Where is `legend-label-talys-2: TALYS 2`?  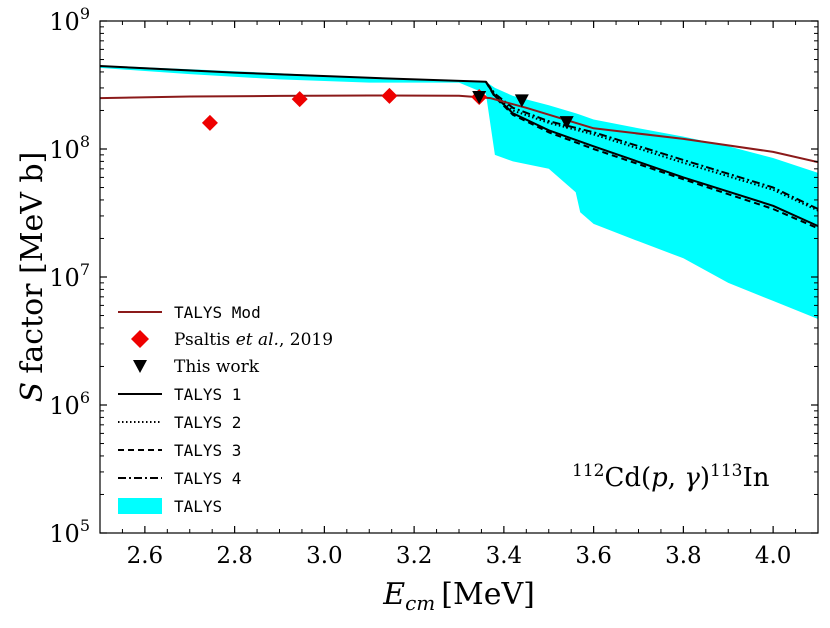 legend-label-talys-2: TALYS 2 is located at coordinates (207, 422).